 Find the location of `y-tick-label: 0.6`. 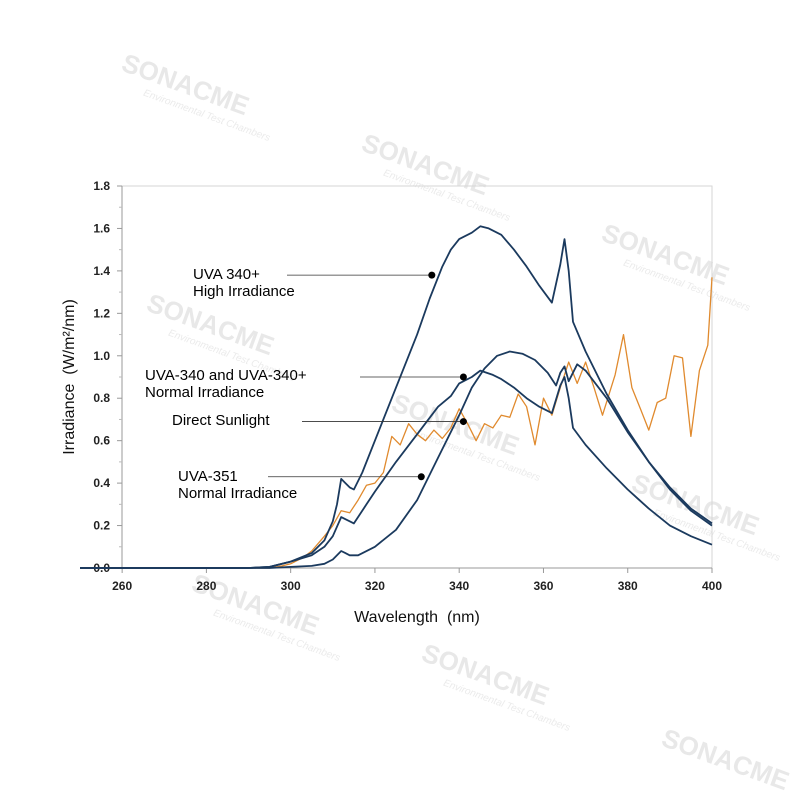

y-tick-label: 0.6 is located at coordinates (101, 441).